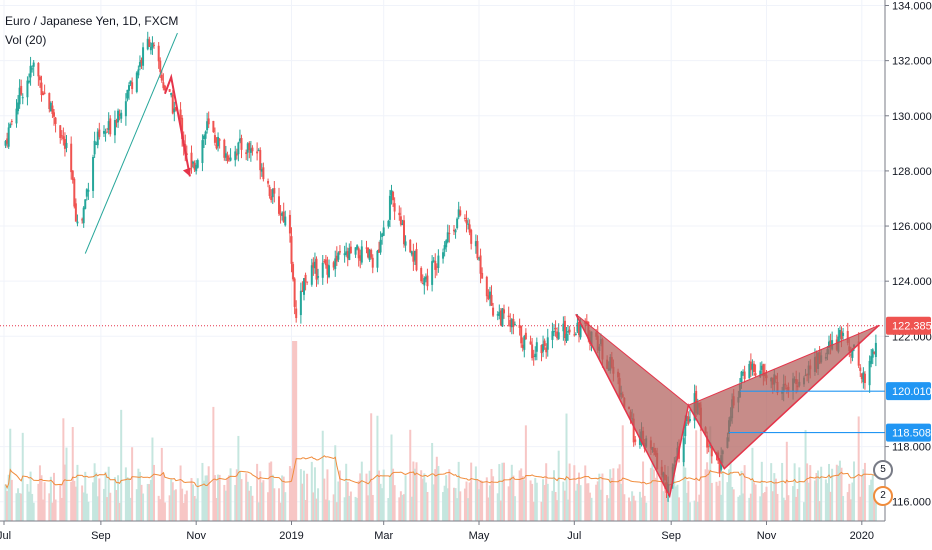 The width and height of the screenshot is (932, 550). Describe the element at coordinates (911, 448) in the screenshot. I see `price-tick-label-7: 118.000` at that location.